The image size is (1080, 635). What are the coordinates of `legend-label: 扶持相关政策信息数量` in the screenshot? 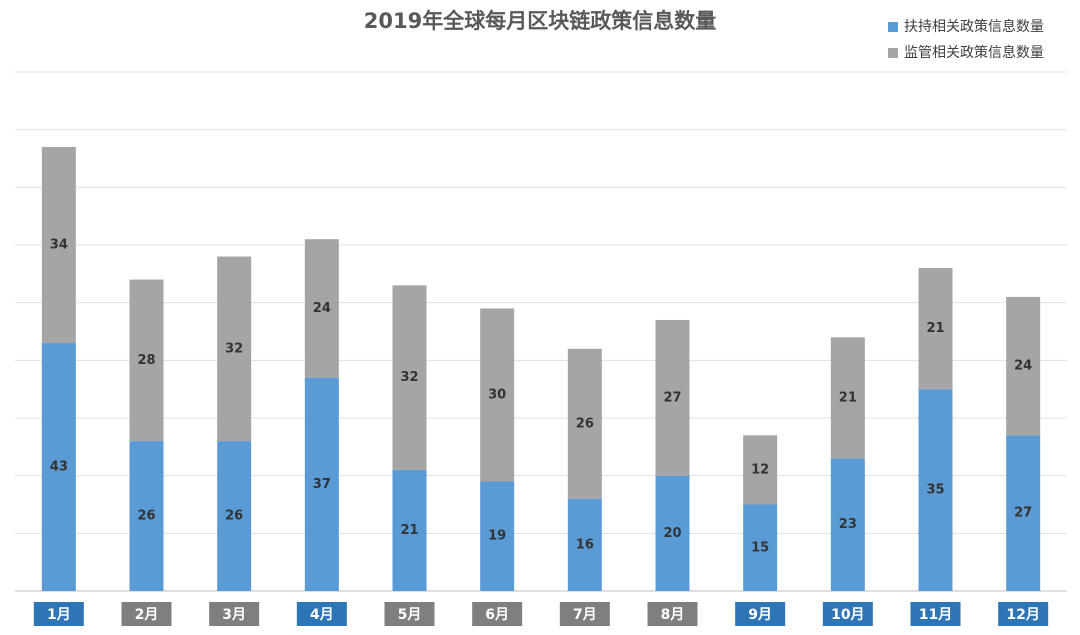 It's located at (974, 26).